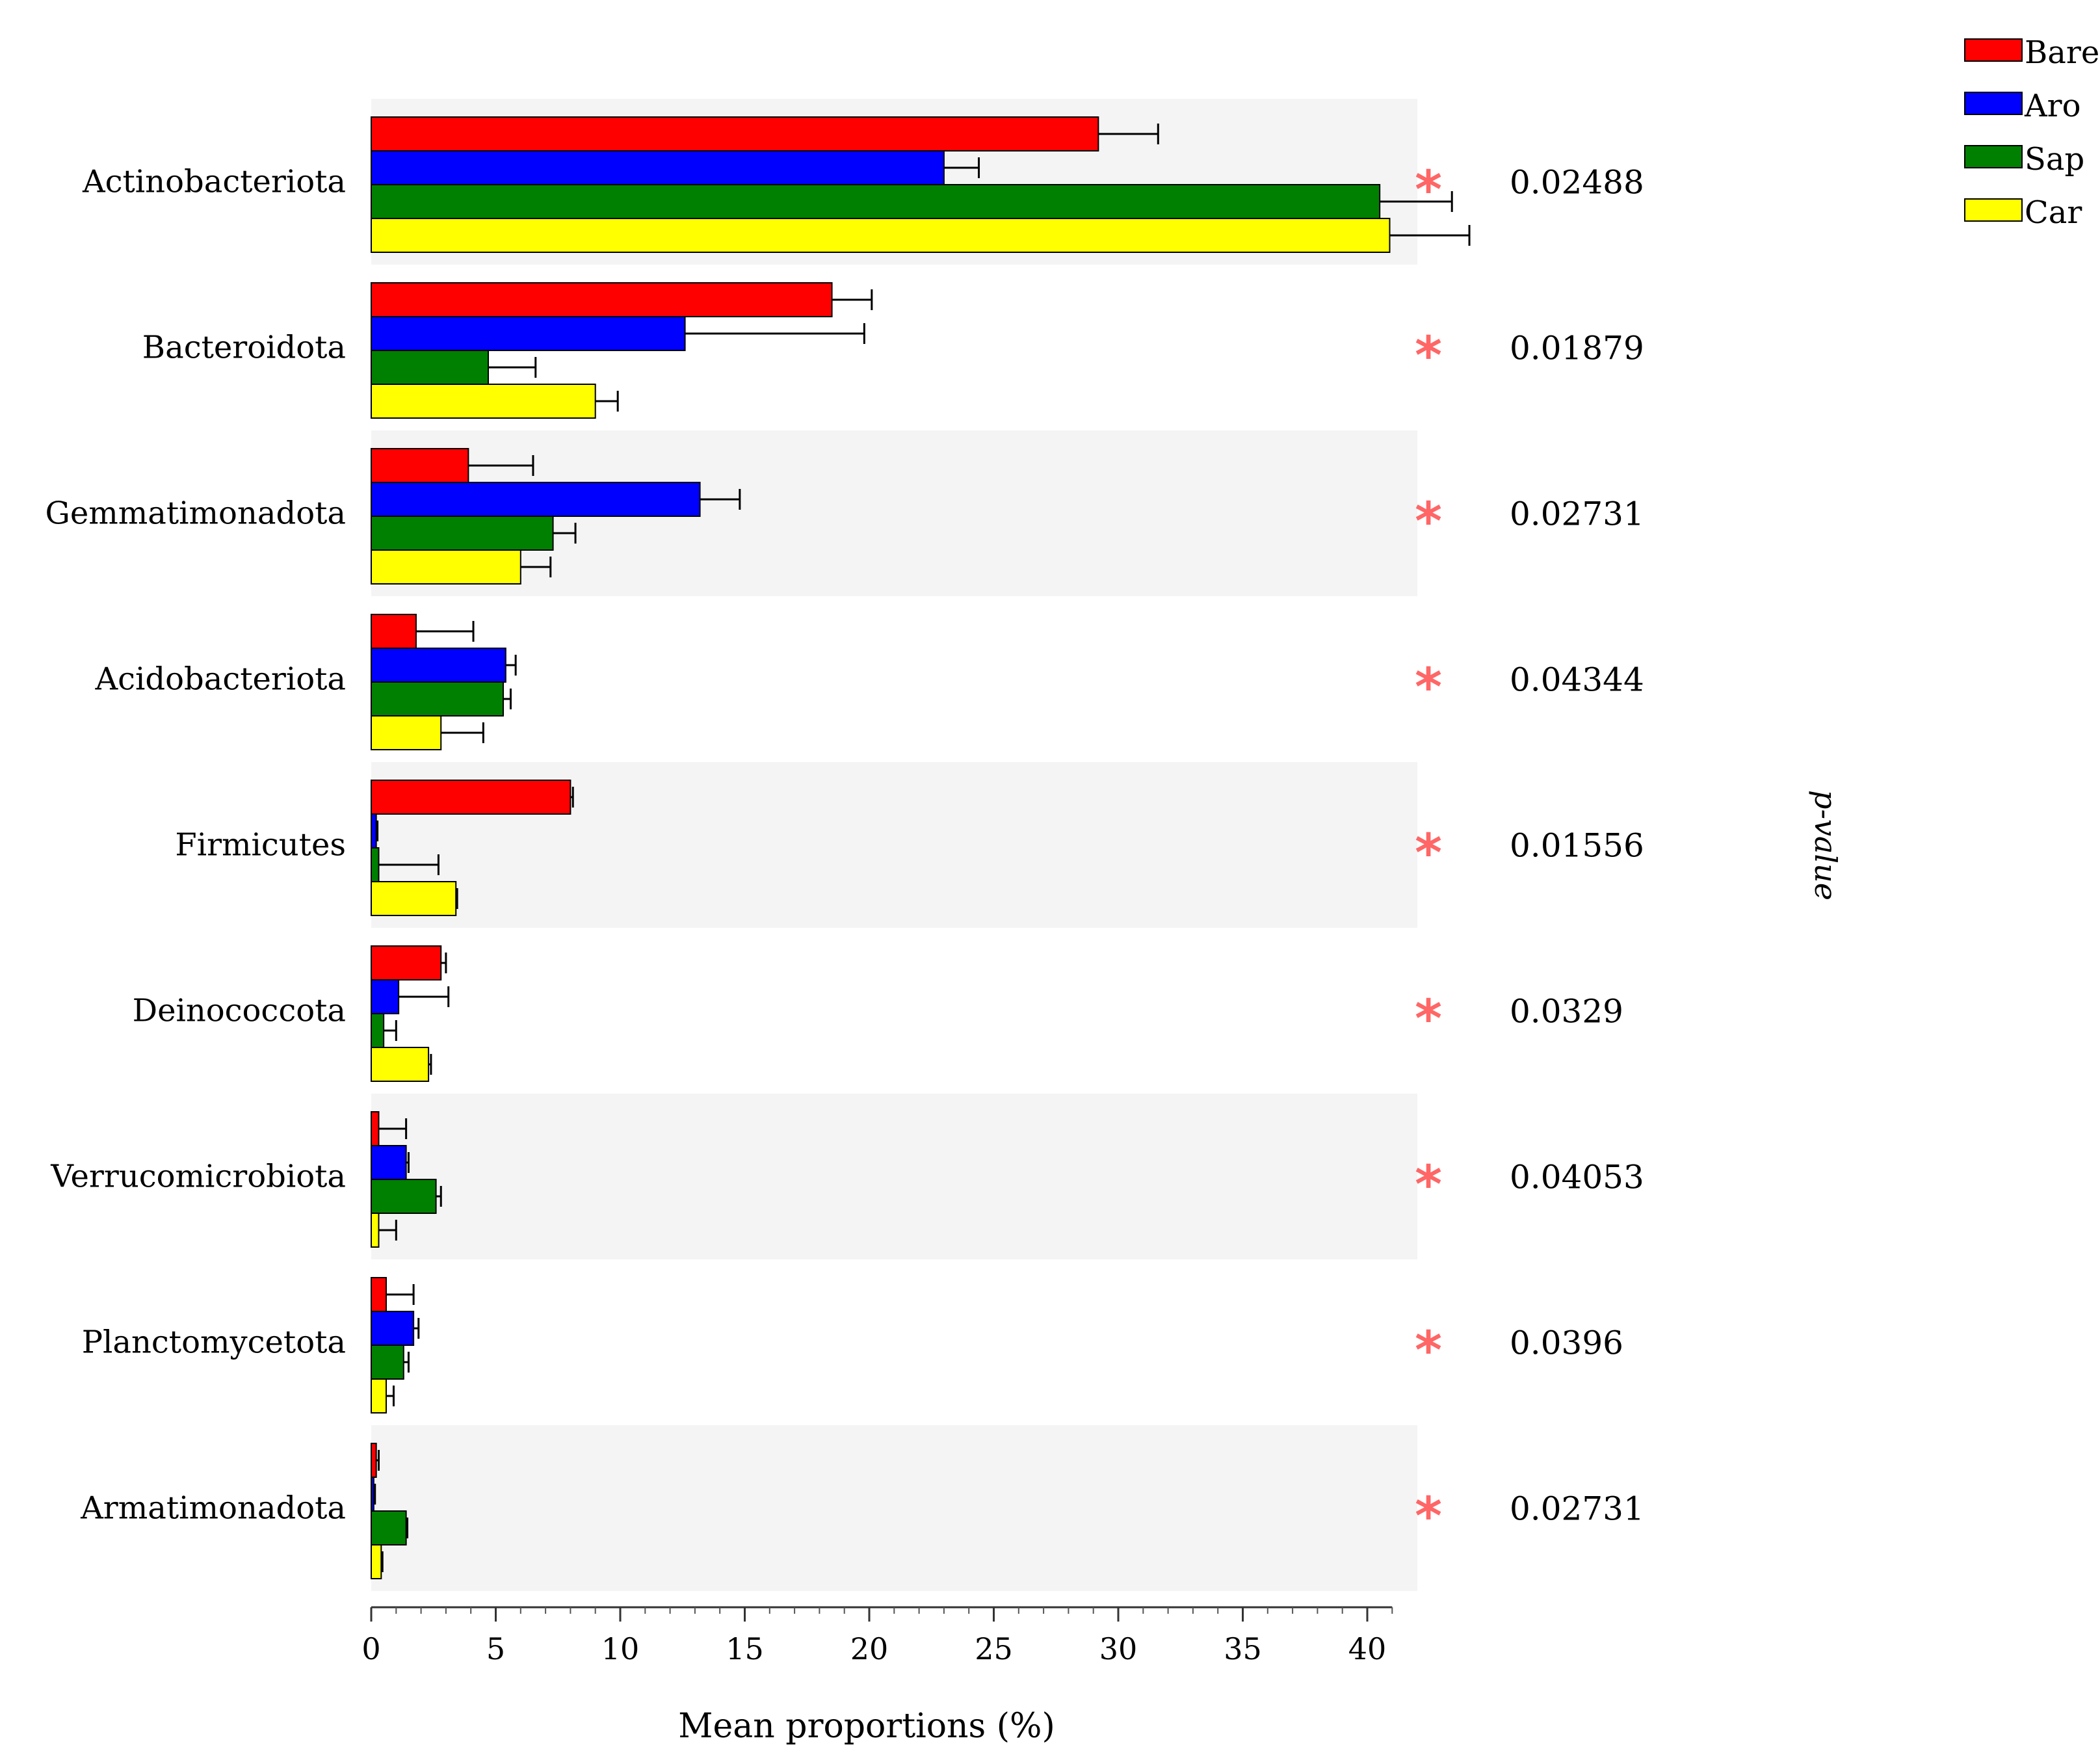 The width and height of the screenshot is (2100, 1762). What do you see at coordinates (1118, 1648) in the screenshot?
I see `x-tick-label: 30` at bounding box center [1118, 1648].